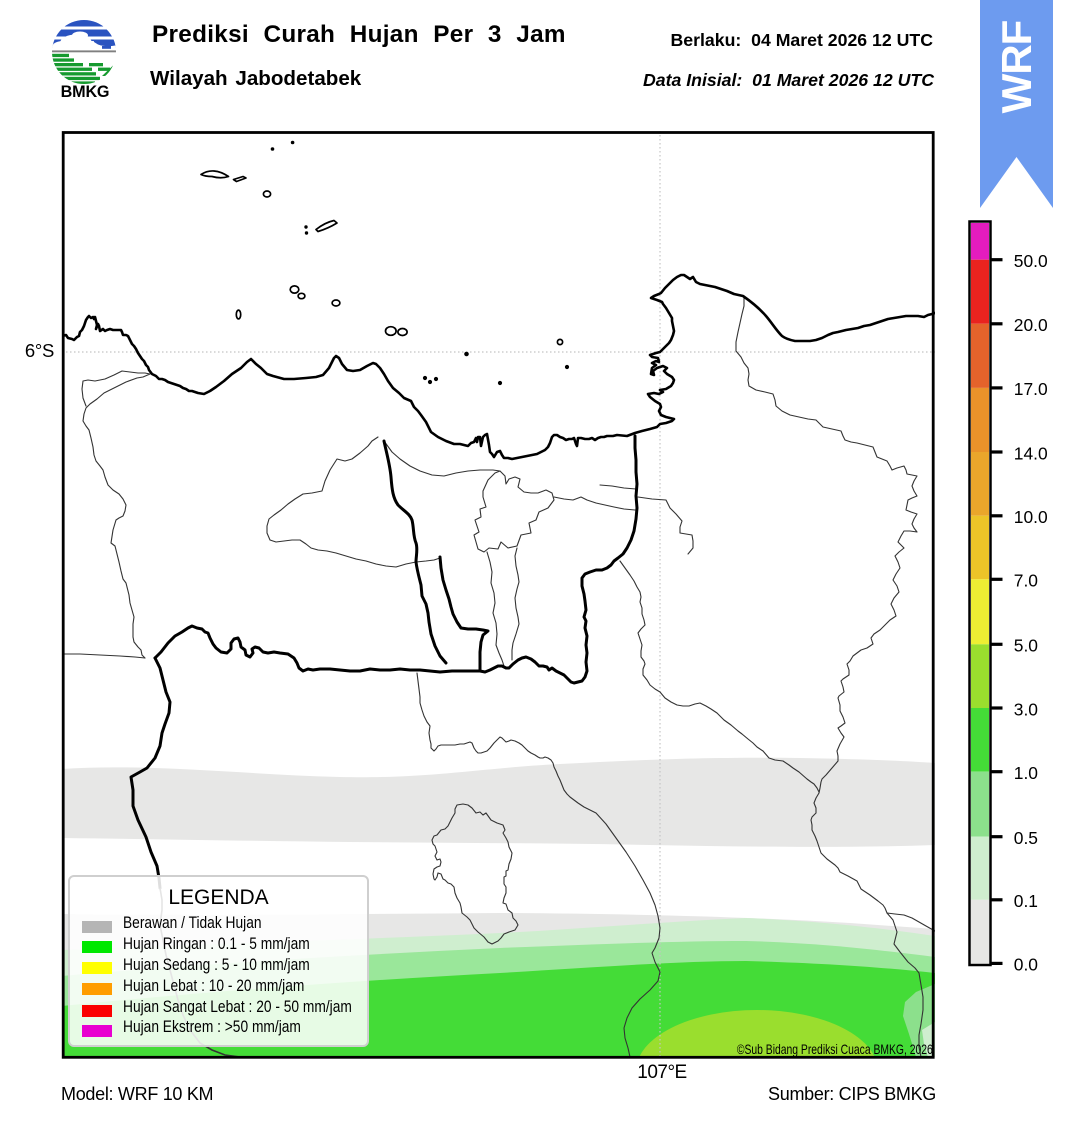  Describe the element at coordinates (1031, 325) in the screenshot. I see `svg-text: 20.0` at that location.